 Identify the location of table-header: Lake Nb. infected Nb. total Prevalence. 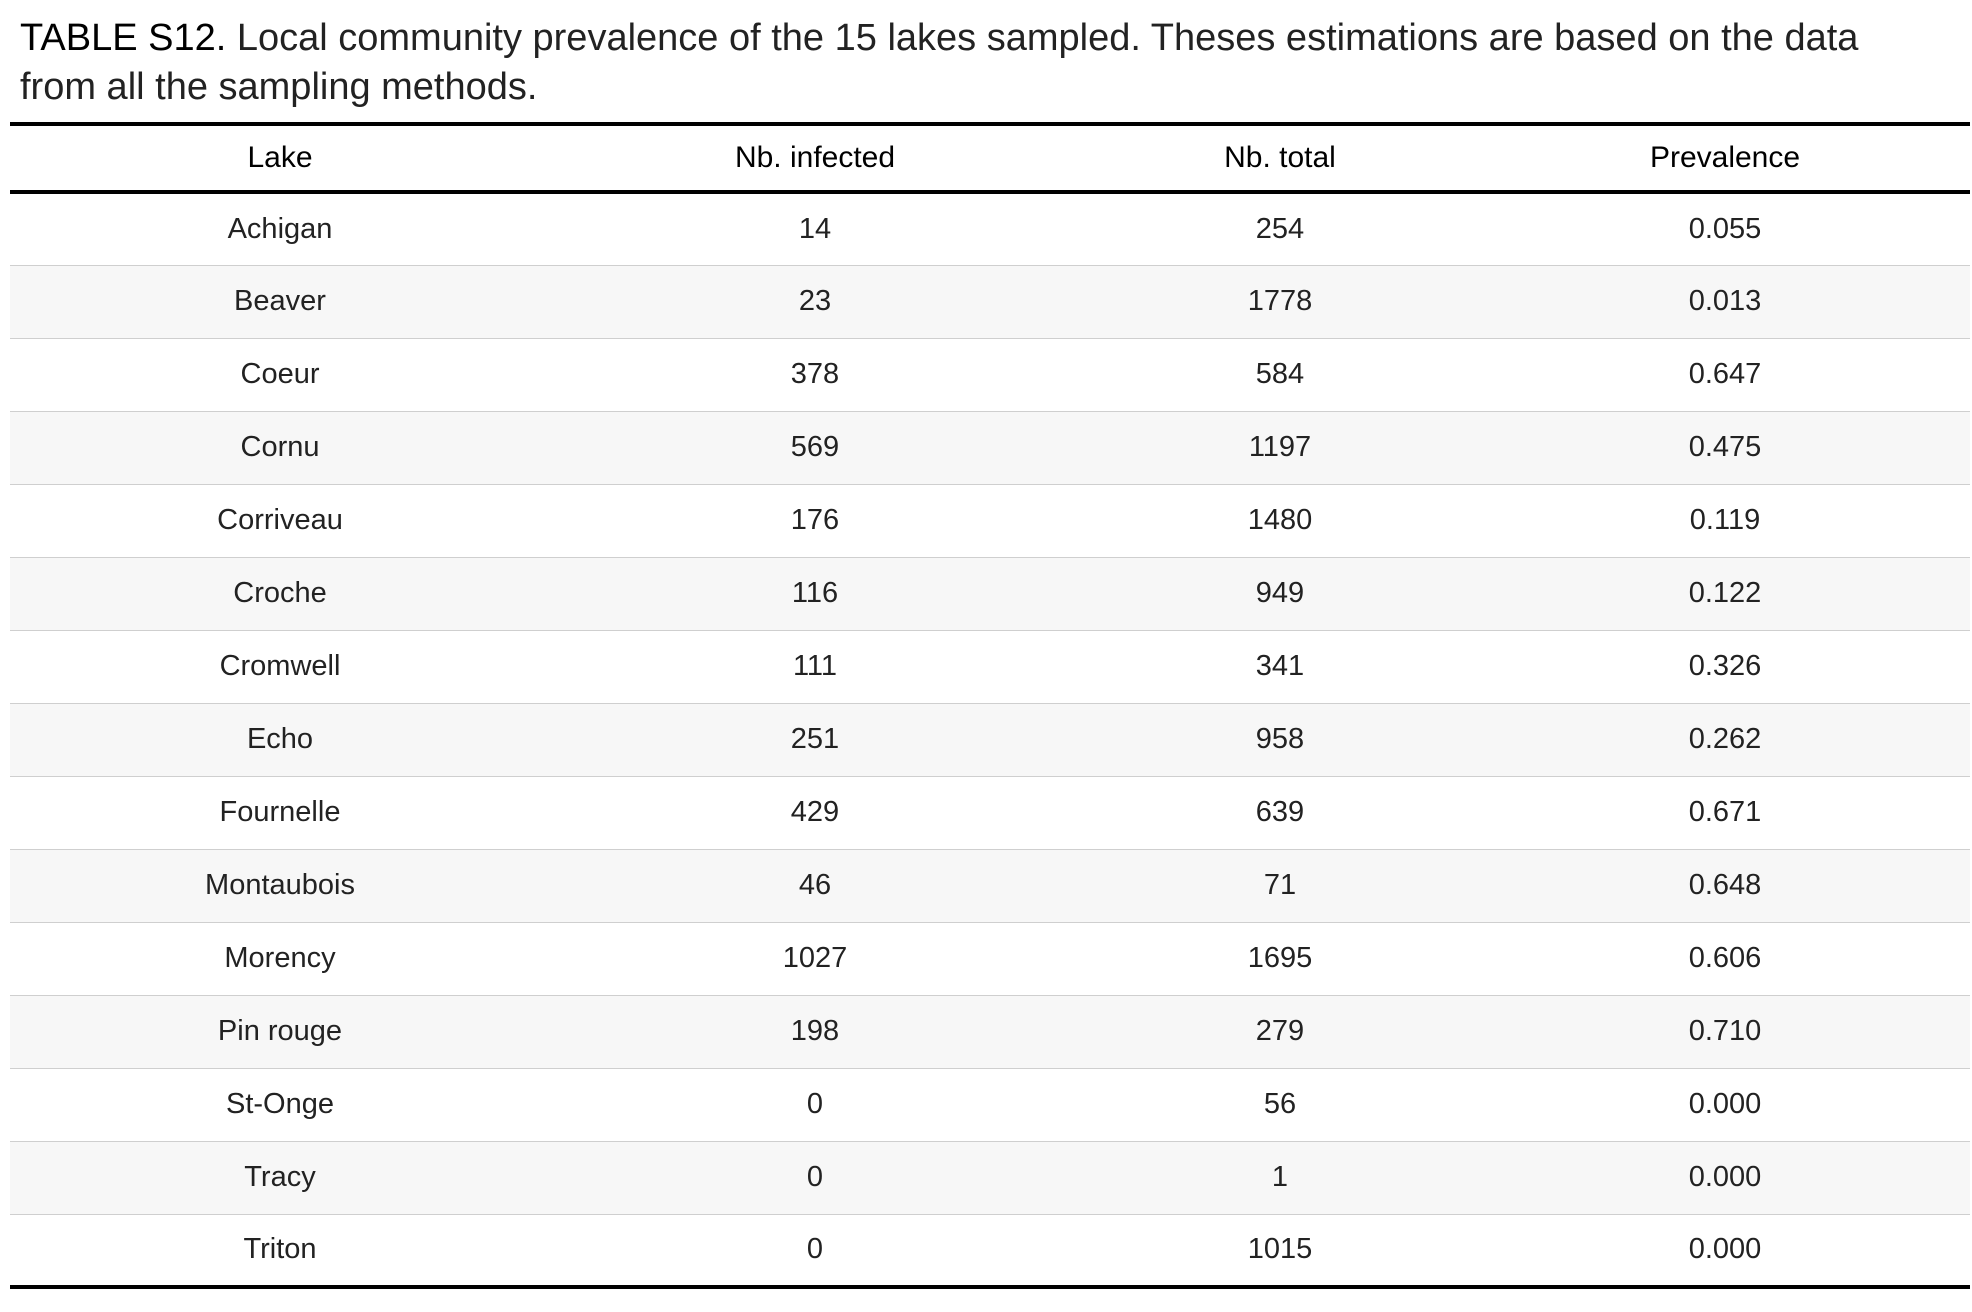
(990, 158).